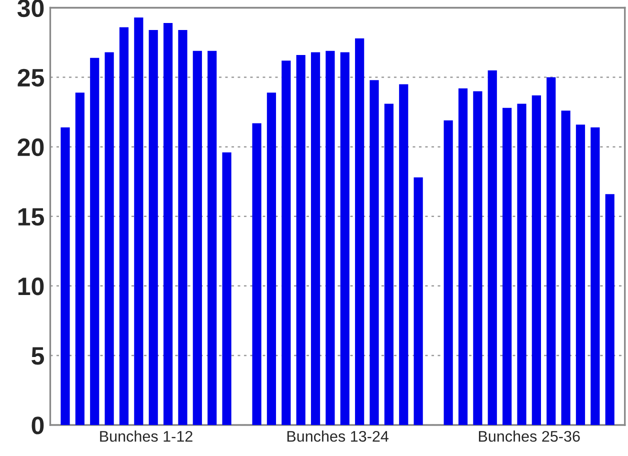 Image resolution: width=628 pixels, height=456 pixels. Describe the element at coordinates (146, 436) in the screenshot. I see `x-tick-label: Bunches 1-12` at that location.